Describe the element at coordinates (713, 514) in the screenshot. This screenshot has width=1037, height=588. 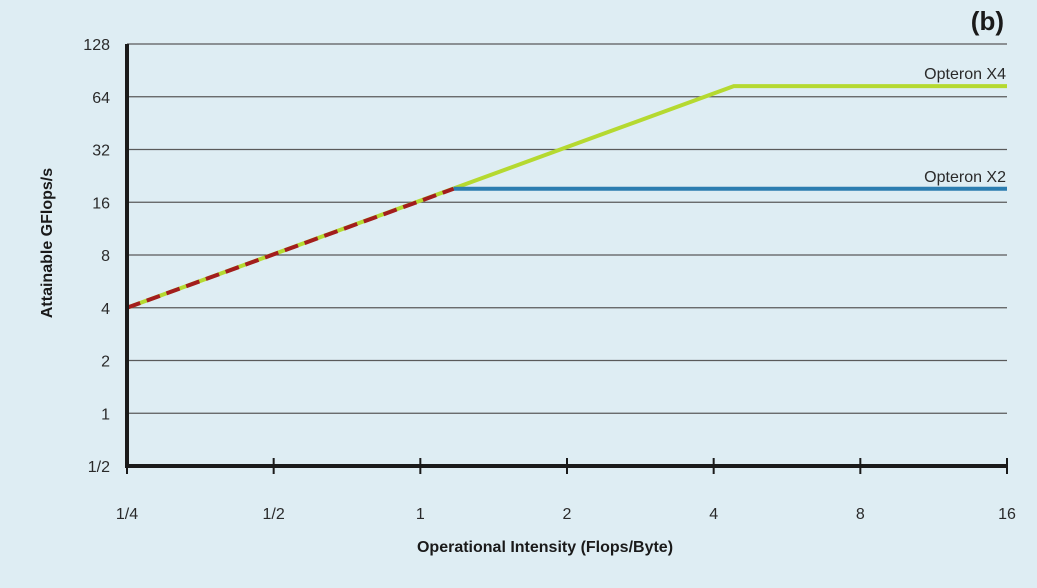
I see `x-tick-label: 4` at that location.